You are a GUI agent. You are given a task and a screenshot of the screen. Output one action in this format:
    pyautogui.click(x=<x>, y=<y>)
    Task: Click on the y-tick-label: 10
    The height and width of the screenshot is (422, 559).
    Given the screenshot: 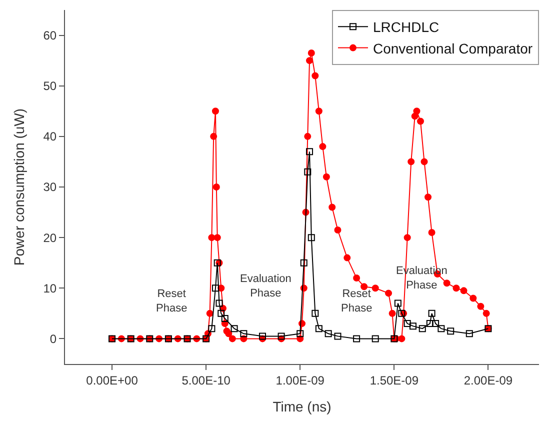 What is the action you would take?
    pyautogui.click(x=50, y=288)
    